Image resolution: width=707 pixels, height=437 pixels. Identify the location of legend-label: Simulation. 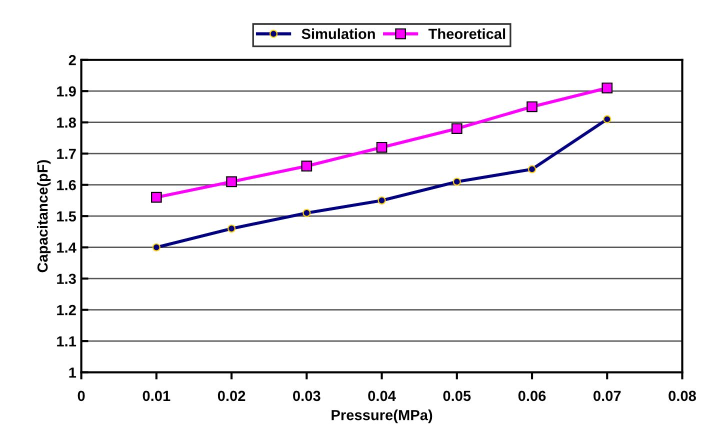
(338, 34).